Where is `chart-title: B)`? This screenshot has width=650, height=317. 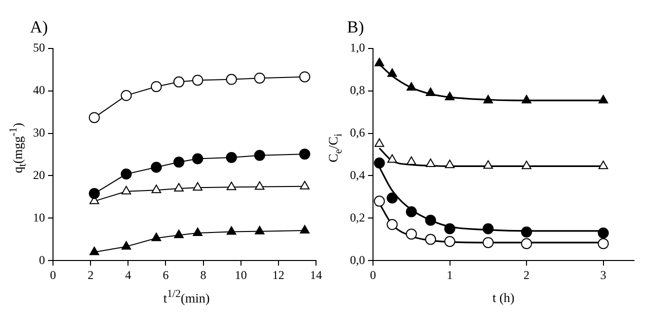 chart-title: B) is located at coordinates (355, 27).